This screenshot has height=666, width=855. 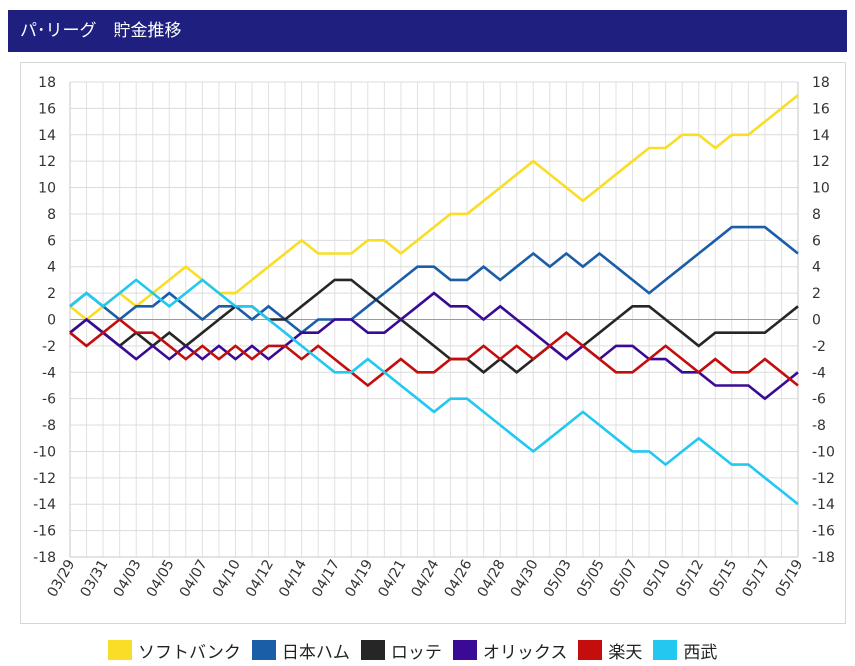 What do you see at coordinates (49, 347) in the screenshot?
I see `y-tick-label-left: -2` at bounding box center [49, 347].